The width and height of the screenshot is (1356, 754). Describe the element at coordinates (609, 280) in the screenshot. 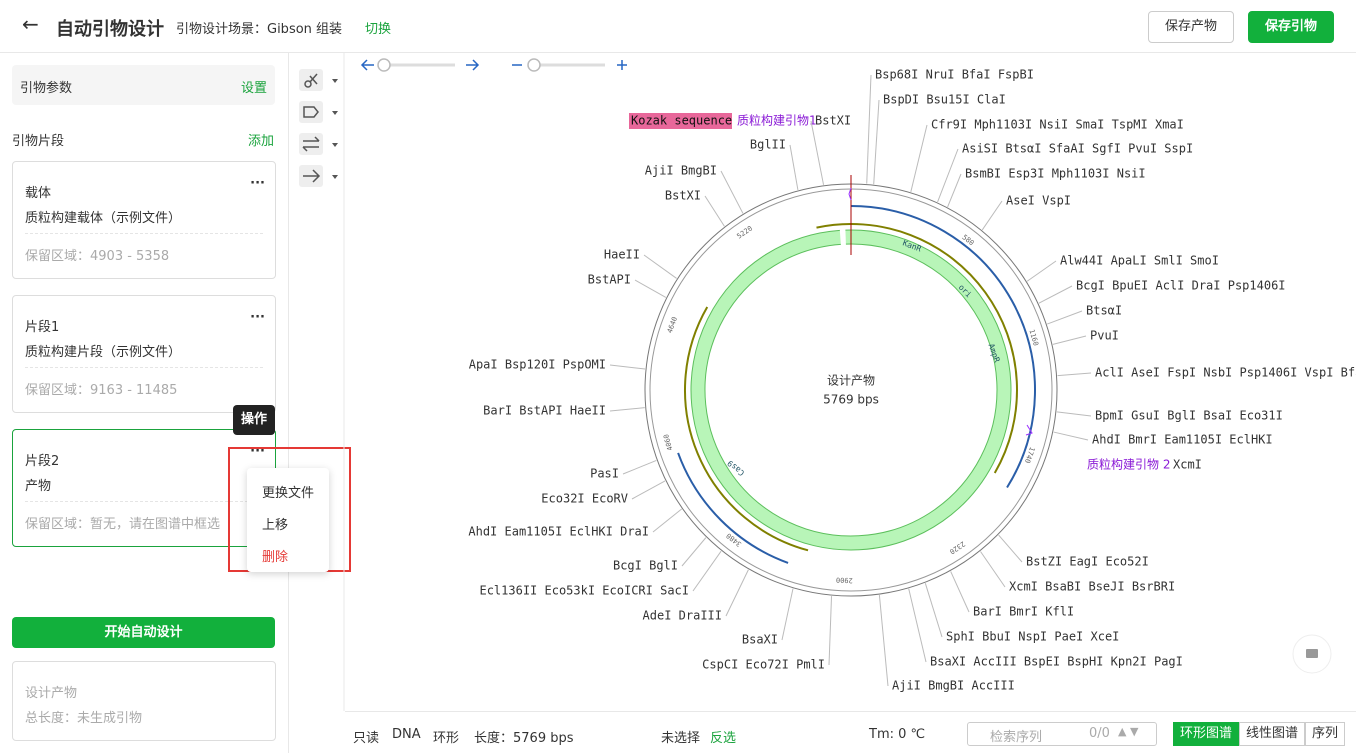

I see `enzyme-label: BstAPI` at that location.